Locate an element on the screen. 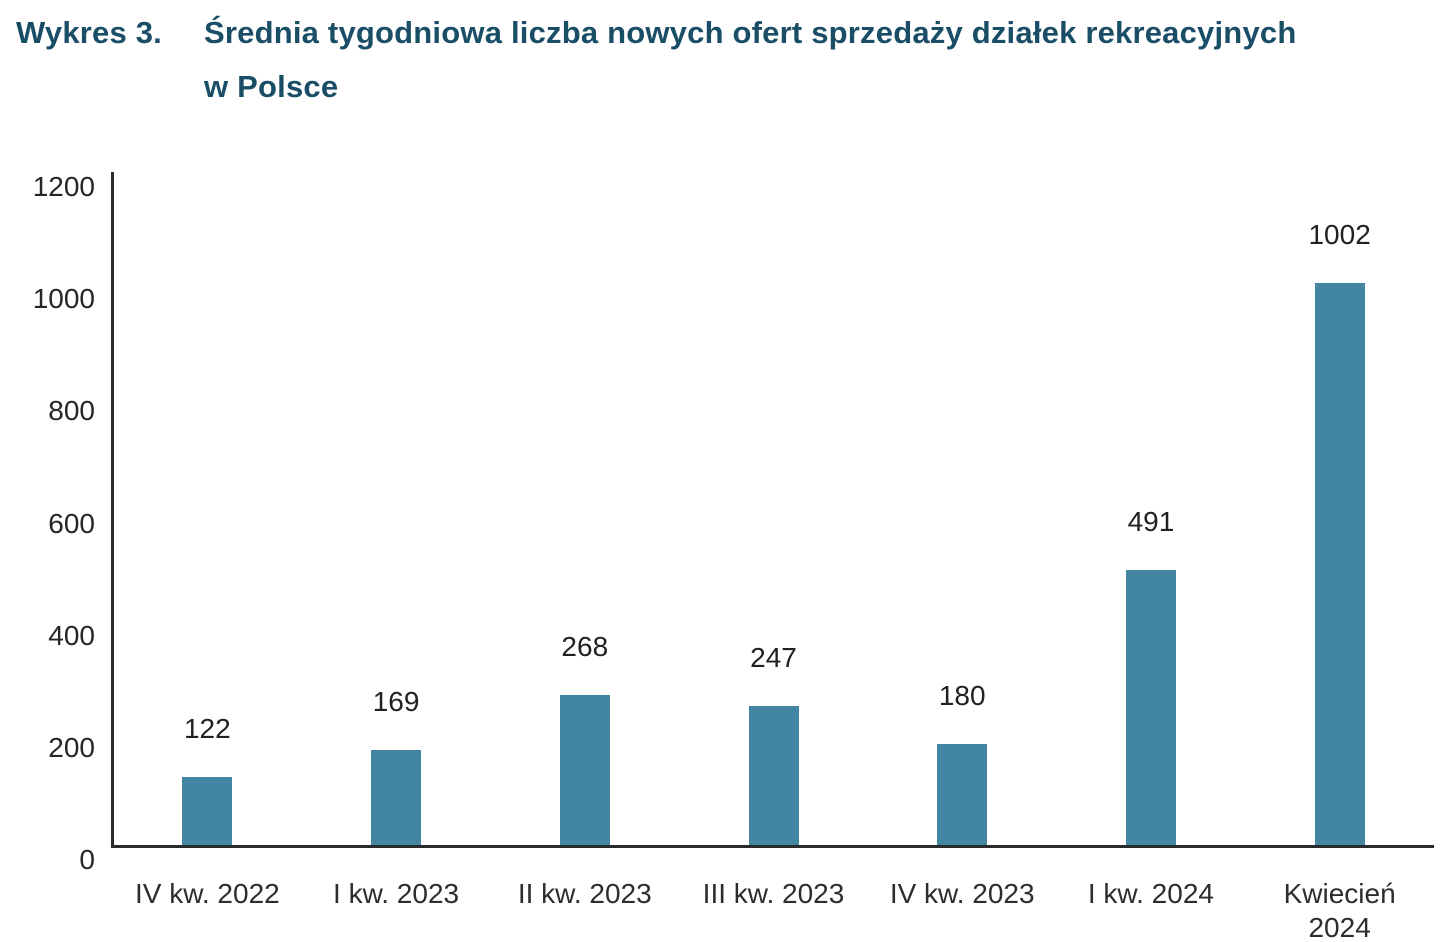 The image size is (1449, 942). x-tick-label-line: I kw. 2024 is located at coordinates (1150, 893).